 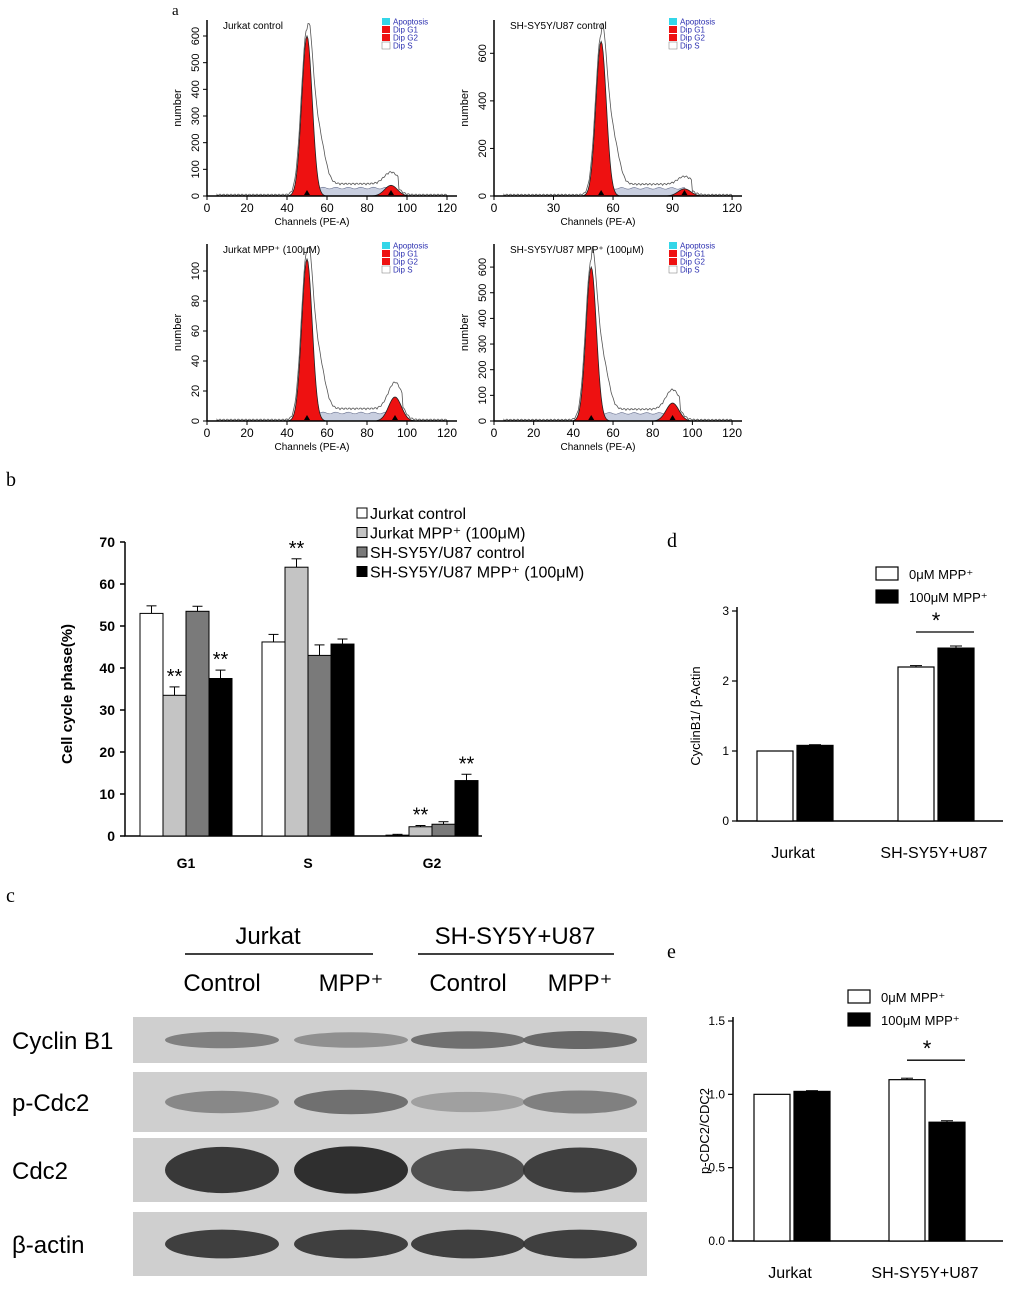 What do you see at coordinates (107, 626) in the screenshot?
I see `y-tick-label: 50` at bounding box center [107, 626].